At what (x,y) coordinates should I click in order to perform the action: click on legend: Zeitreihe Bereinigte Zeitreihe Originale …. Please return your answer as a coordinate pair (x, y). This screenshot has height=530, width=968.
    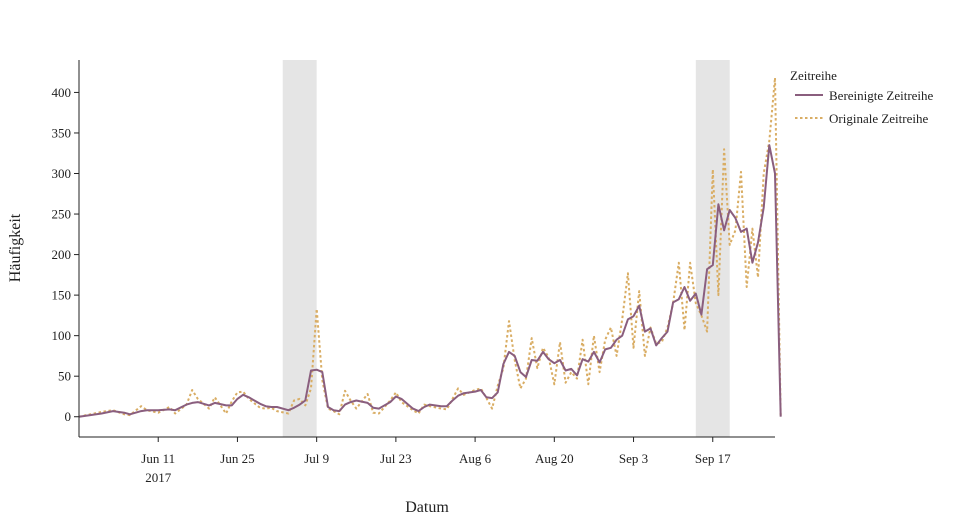
    Looking at the image, I should click on (862, 97).